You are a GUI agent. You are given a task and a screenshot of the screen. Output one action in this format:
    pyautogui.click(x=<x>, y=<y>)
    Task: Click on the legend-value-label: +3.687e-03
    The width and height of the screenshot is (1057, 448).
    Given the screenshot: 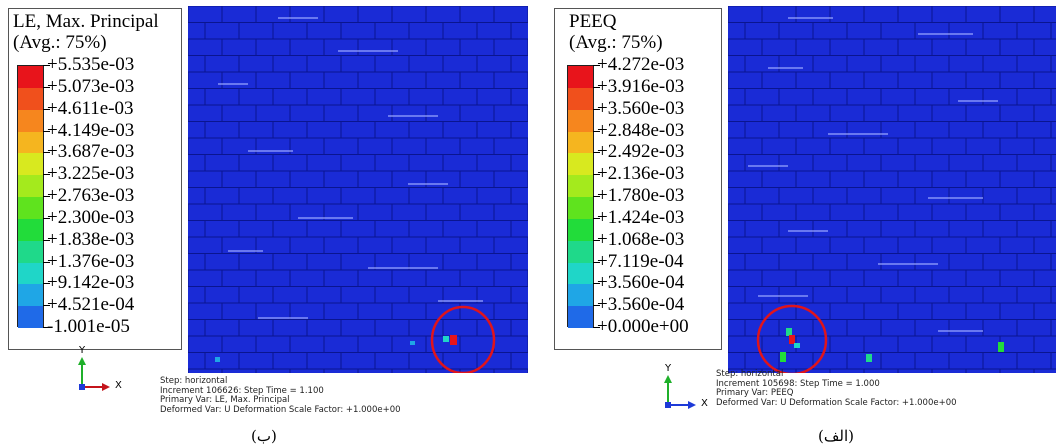 What is the action you would take?
    pyautogui.click(x=91, y=152)
    